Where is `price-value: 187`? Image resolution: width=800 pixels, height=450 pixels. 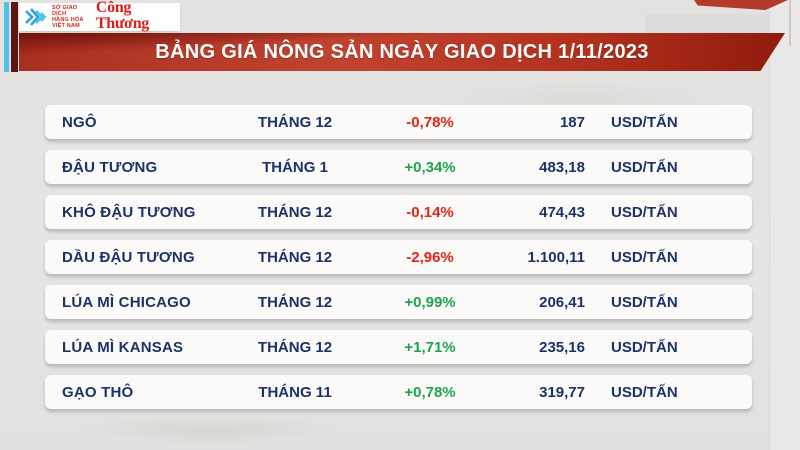 price-value: 187 is located at coordinates (572, 122).